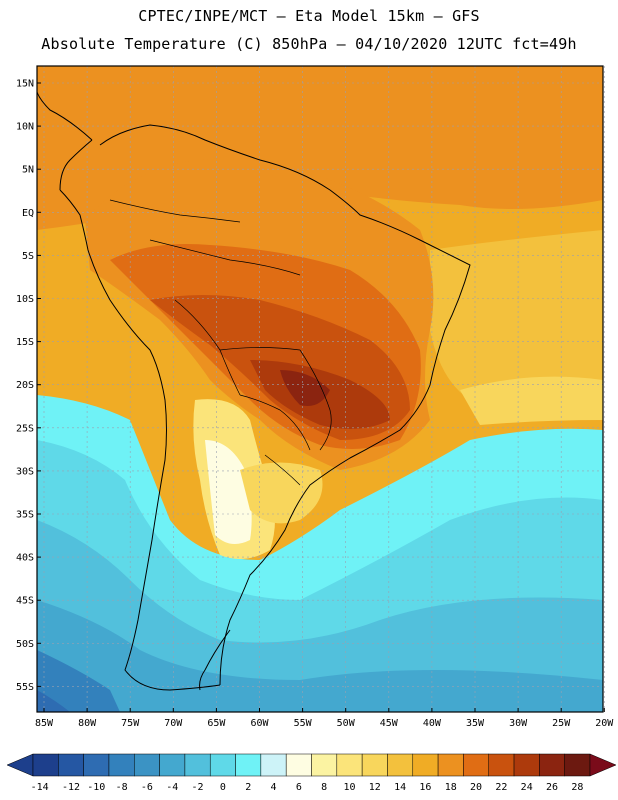 The image size is (618, 800). Describe the element at coordinates (40, 787) in the screenshot. I see `colorbar-tick-label: -14` at that location.